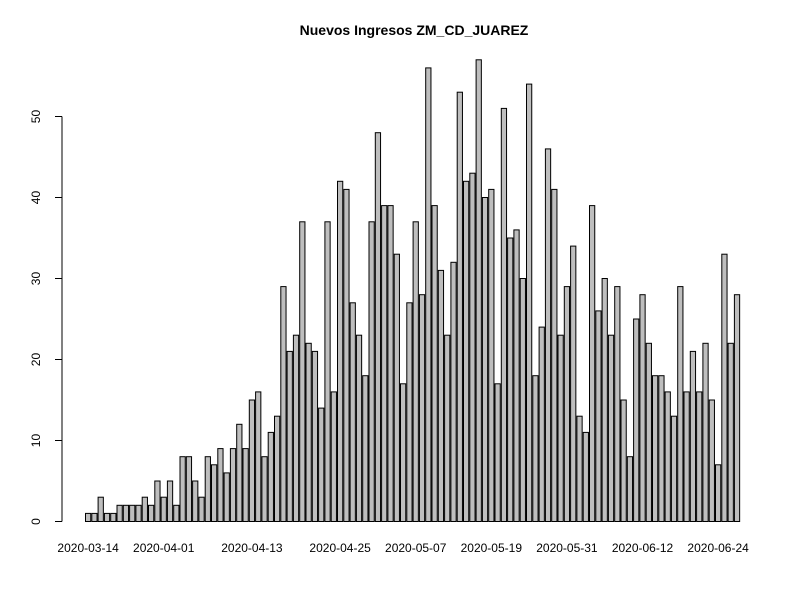  What do you see at coordinates (492, 548) in the screenshot?
I see `x-tick-label: 2020-05-19` at bounding box center [492, 548].